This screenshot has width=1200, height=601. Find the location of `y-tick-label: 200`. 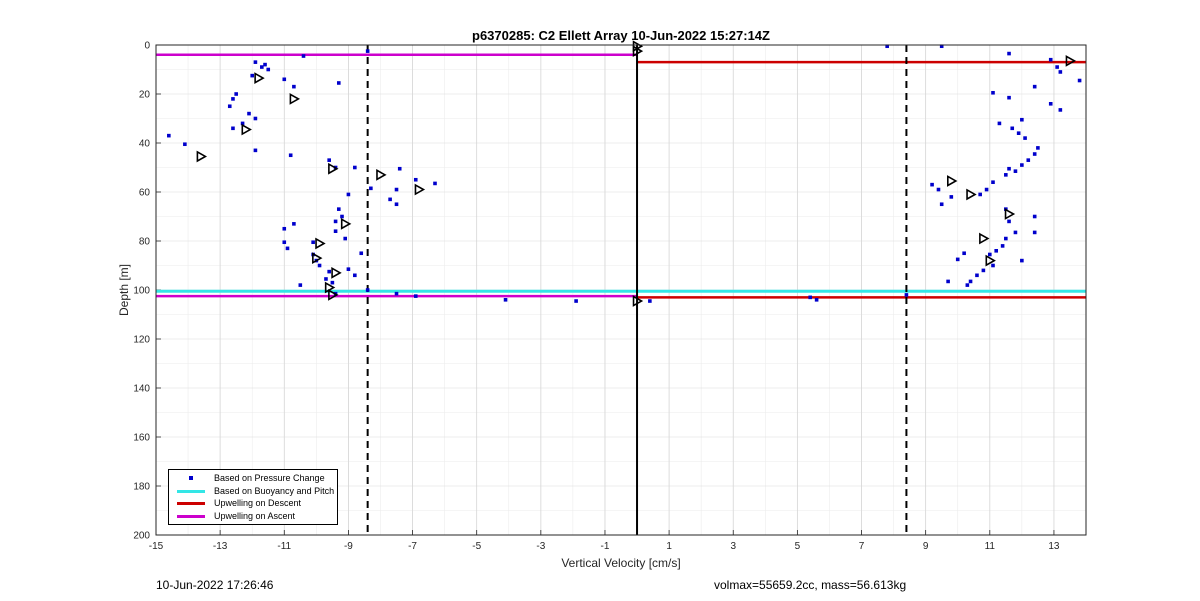

y-tick-label: 200 is located at coordinates (141, 536).